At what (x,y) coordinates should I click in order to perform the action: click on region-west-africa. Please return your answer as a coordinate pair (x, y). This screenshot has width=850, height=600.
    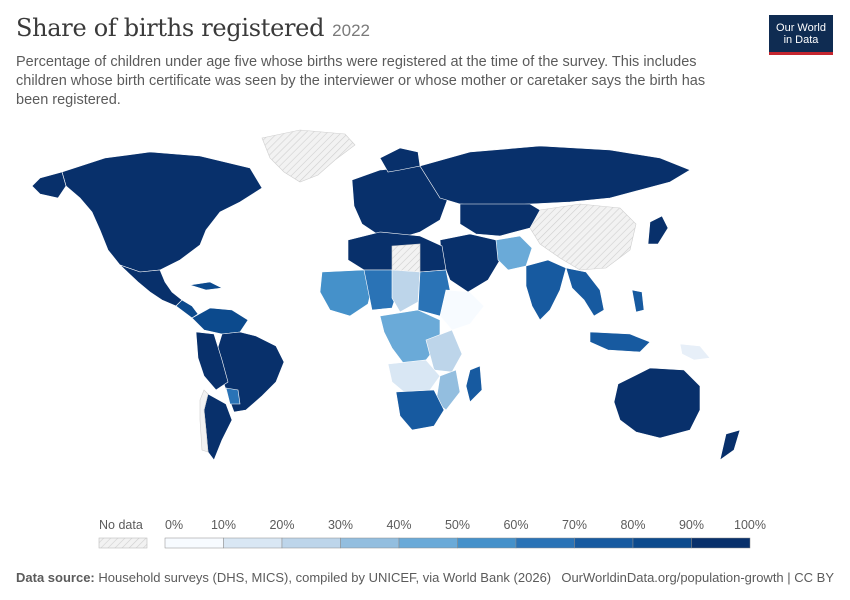
    Looking at the image, I should click on (346, 293).